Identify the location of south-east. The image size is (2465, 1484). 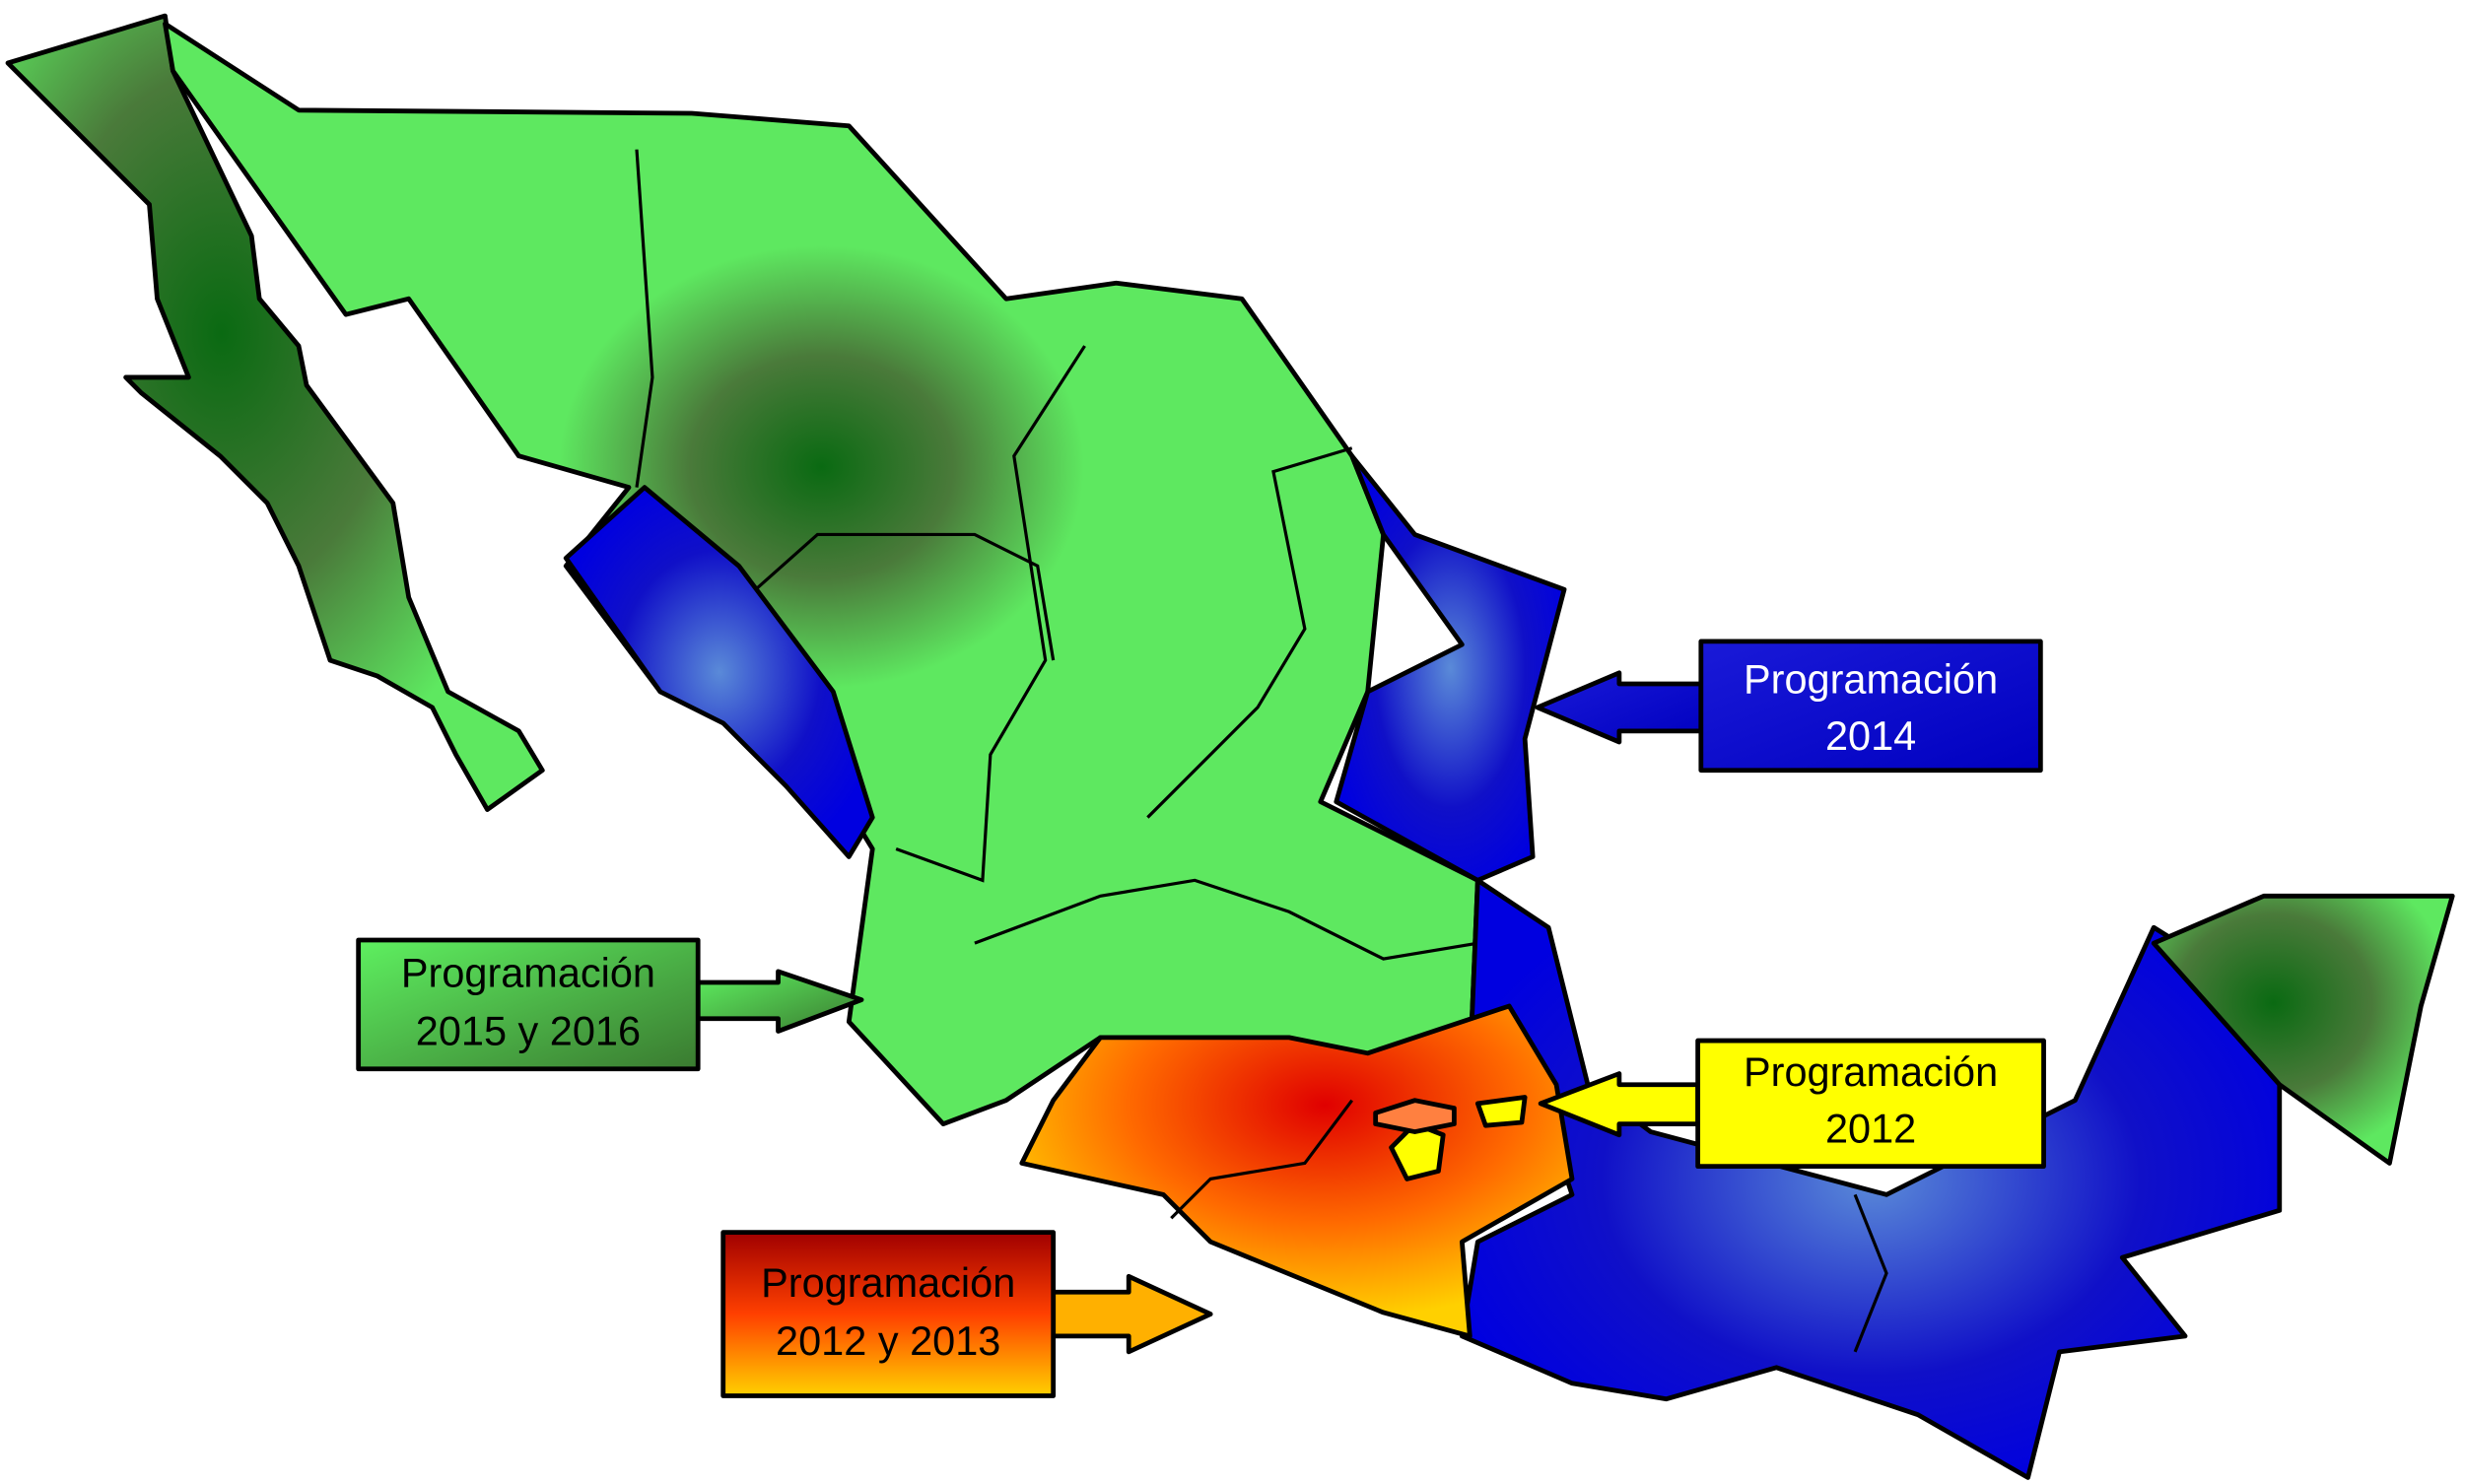
(1871, 1178).